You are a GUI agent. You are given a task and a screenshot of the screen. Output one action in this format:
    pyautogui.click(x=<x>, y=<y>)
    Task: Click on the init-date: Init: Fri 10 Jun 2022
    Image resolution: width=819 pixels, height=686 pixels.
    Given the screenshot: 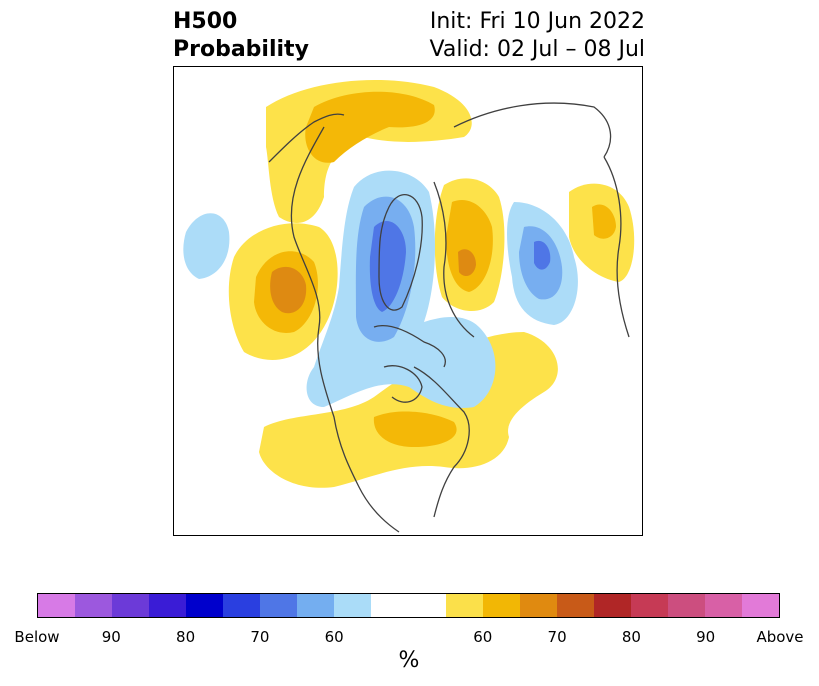 What is the action you would take?
    pyautogui.click(x=537, y=21)
    